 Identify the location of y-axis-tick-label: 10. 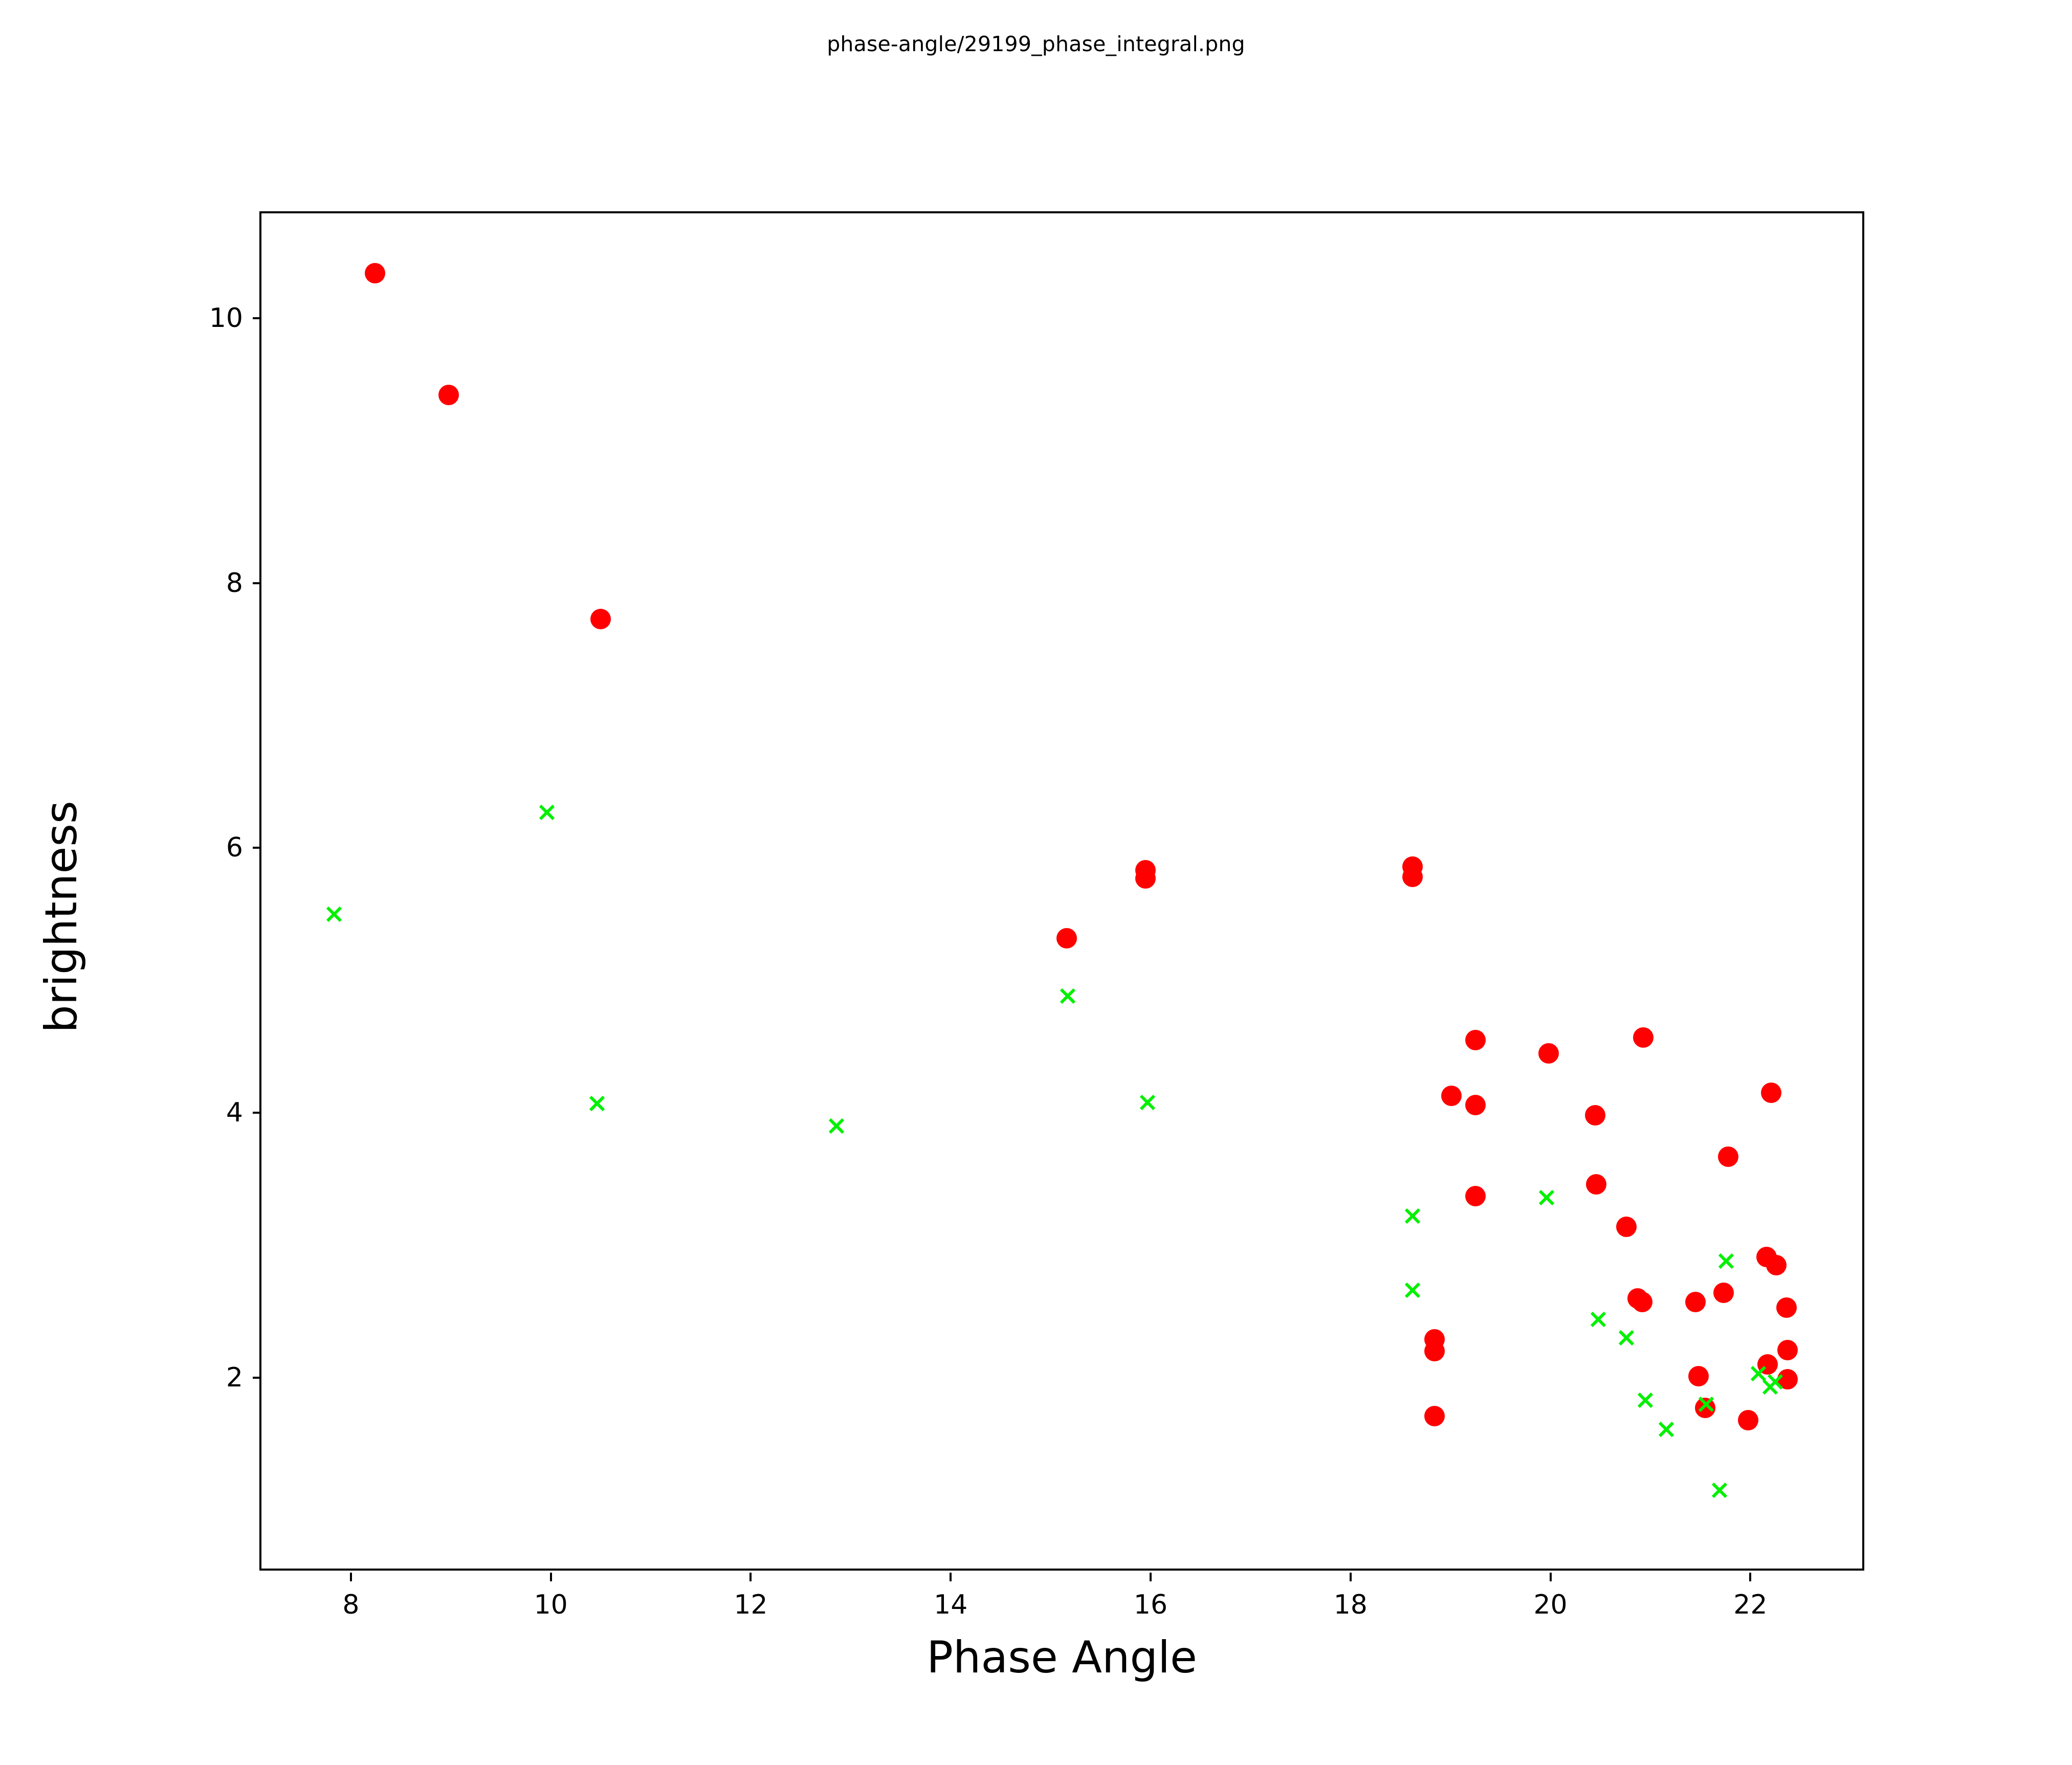
(226, 318).